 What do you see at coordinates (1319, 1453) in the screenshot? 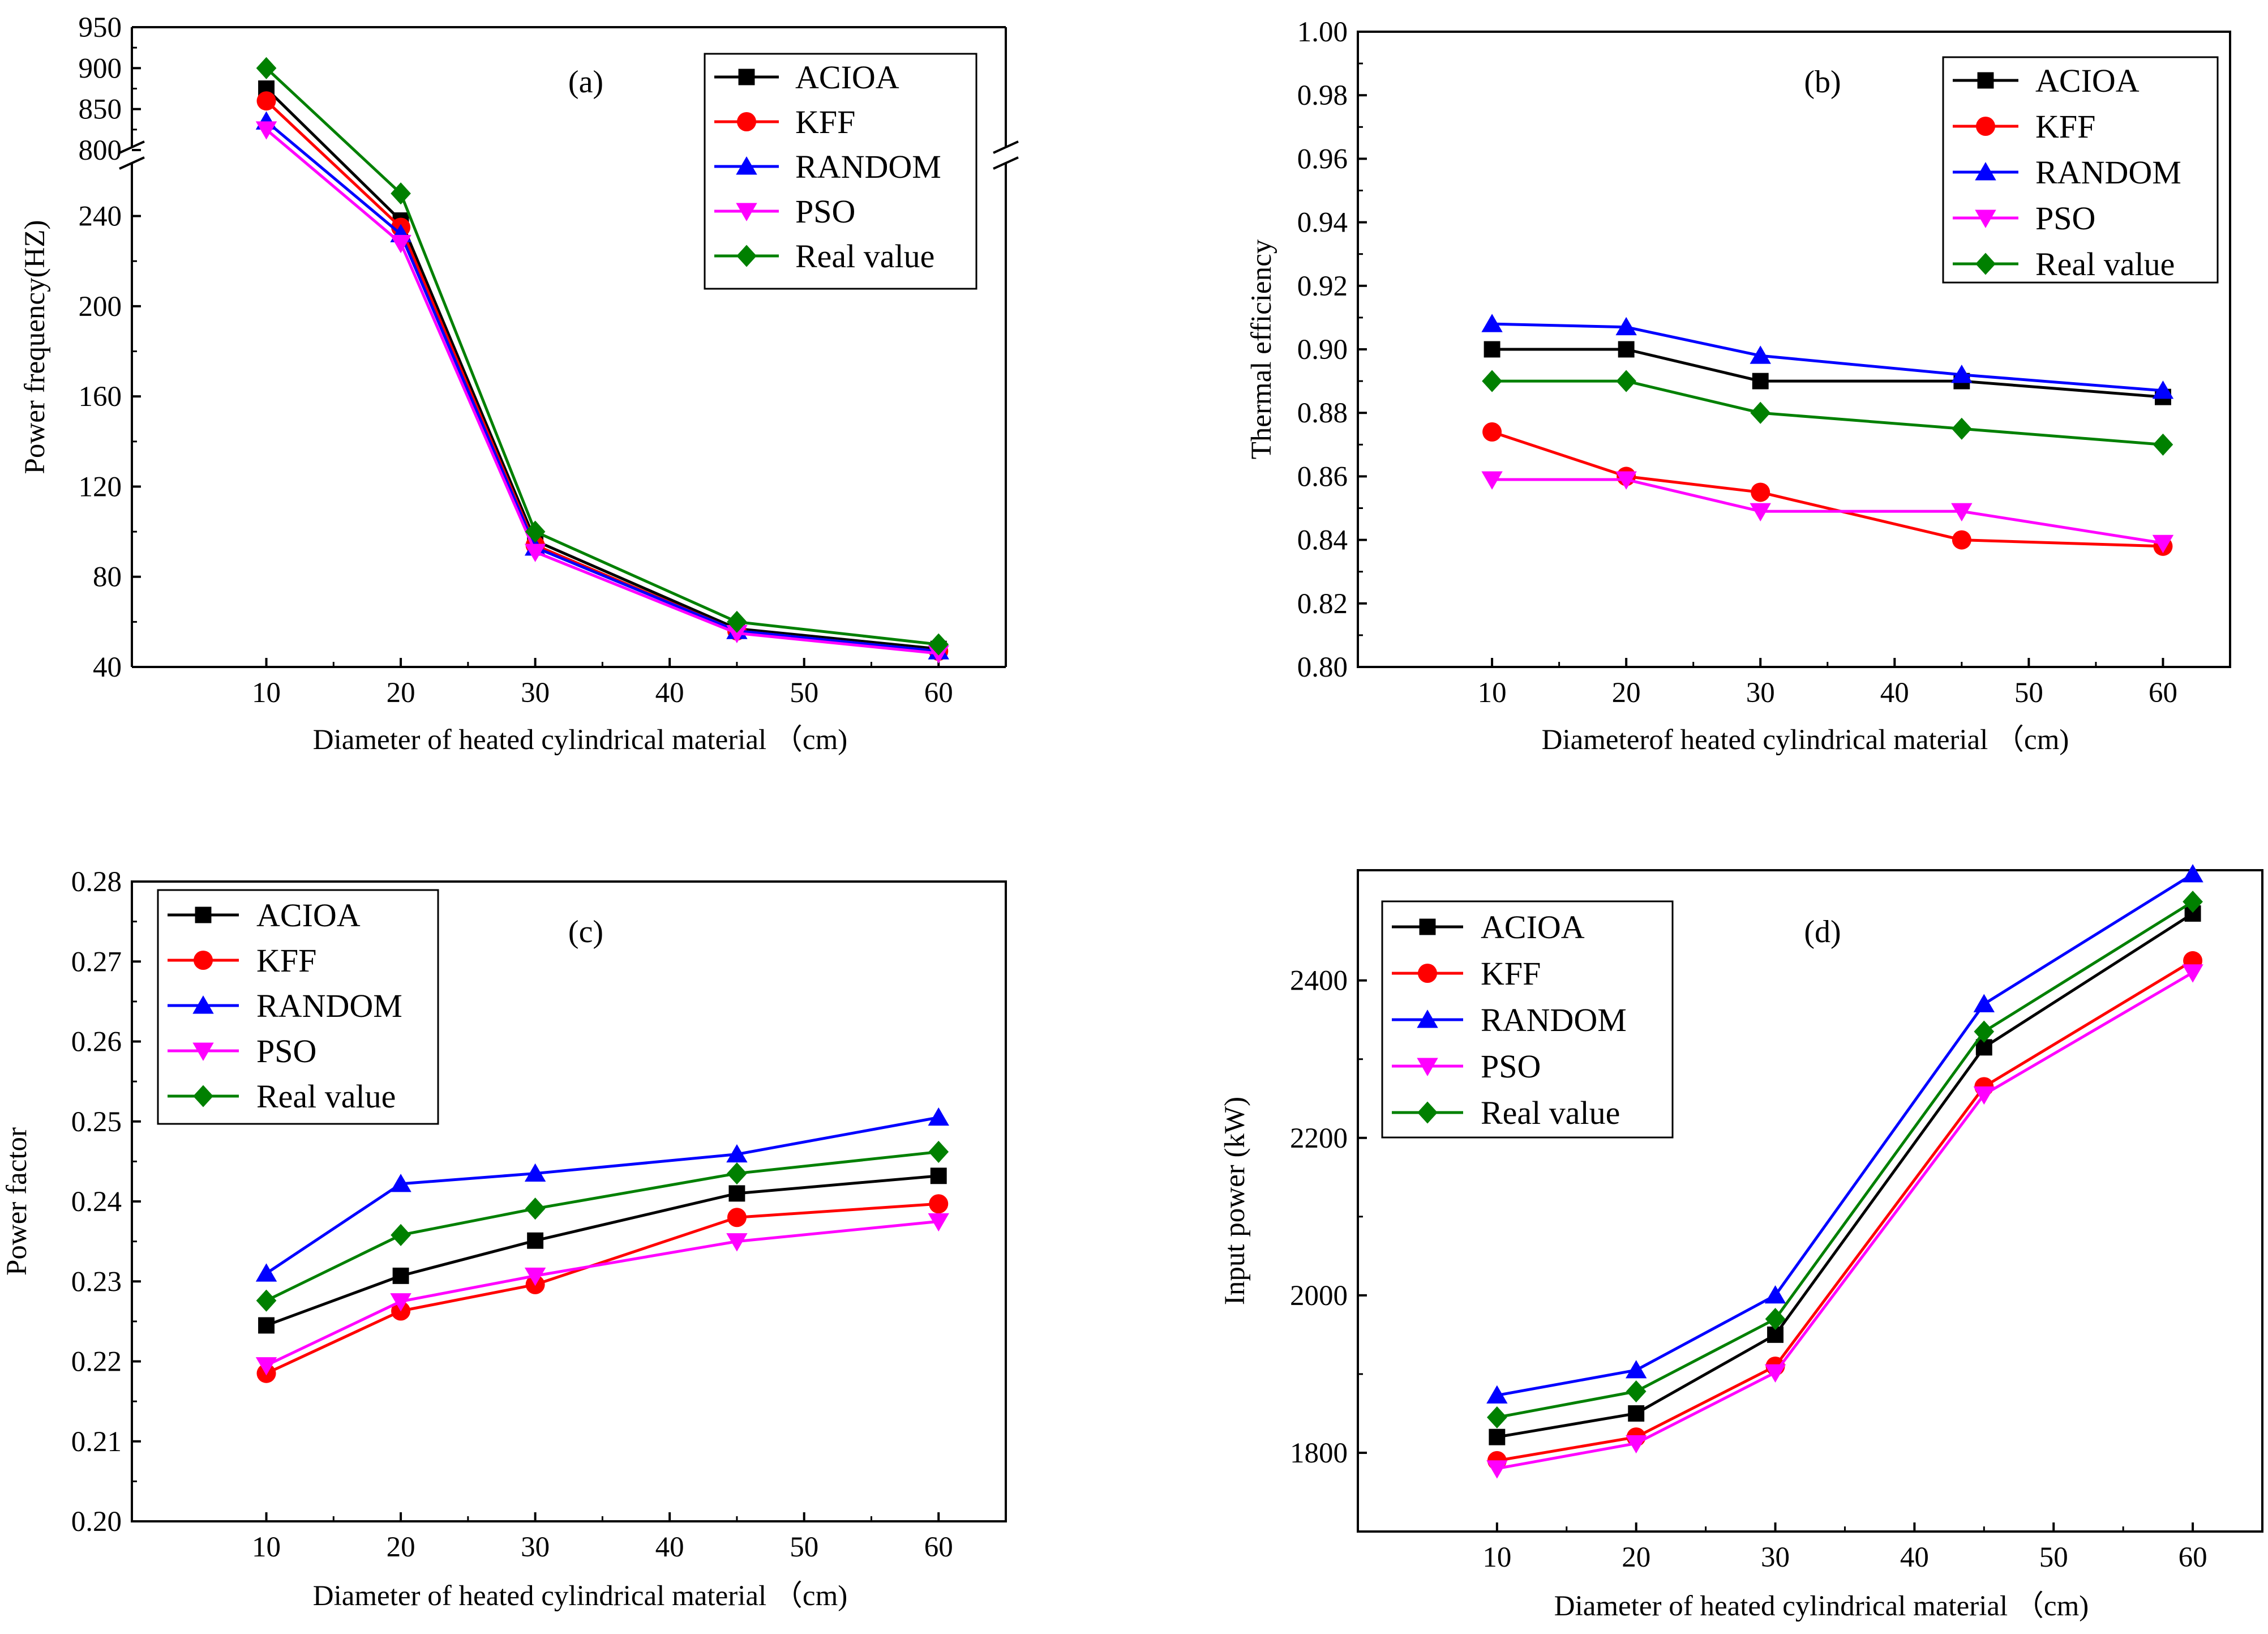
I see `y-tick-label: 1800` at bounding box center [1319, 1453].